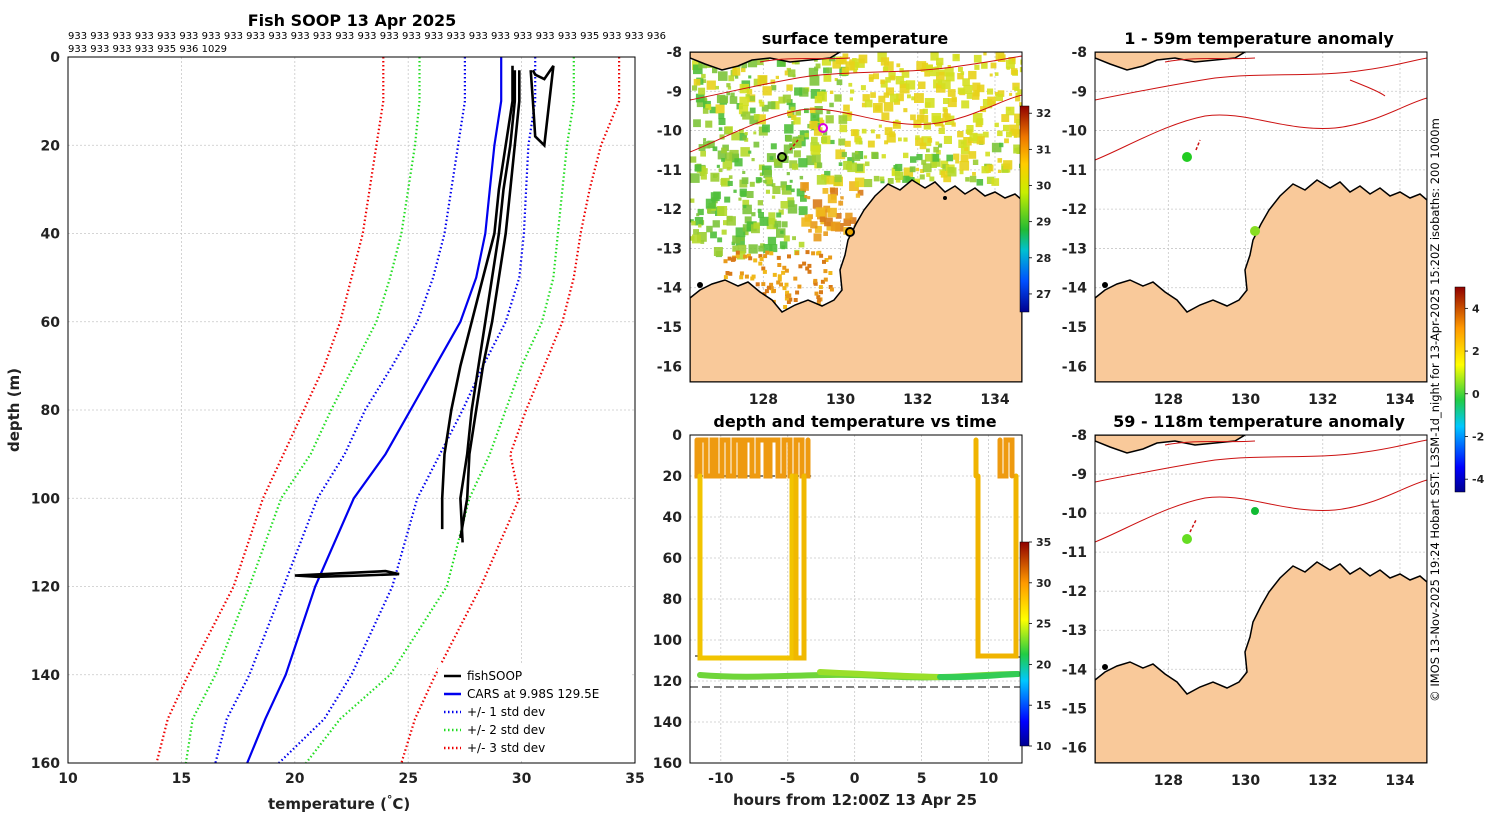 The height and width of the screenshot is (820, 1500). Describe the element at coordinates (1399, 781) in the screenshot. I see `map-xtick: 134` at that location.